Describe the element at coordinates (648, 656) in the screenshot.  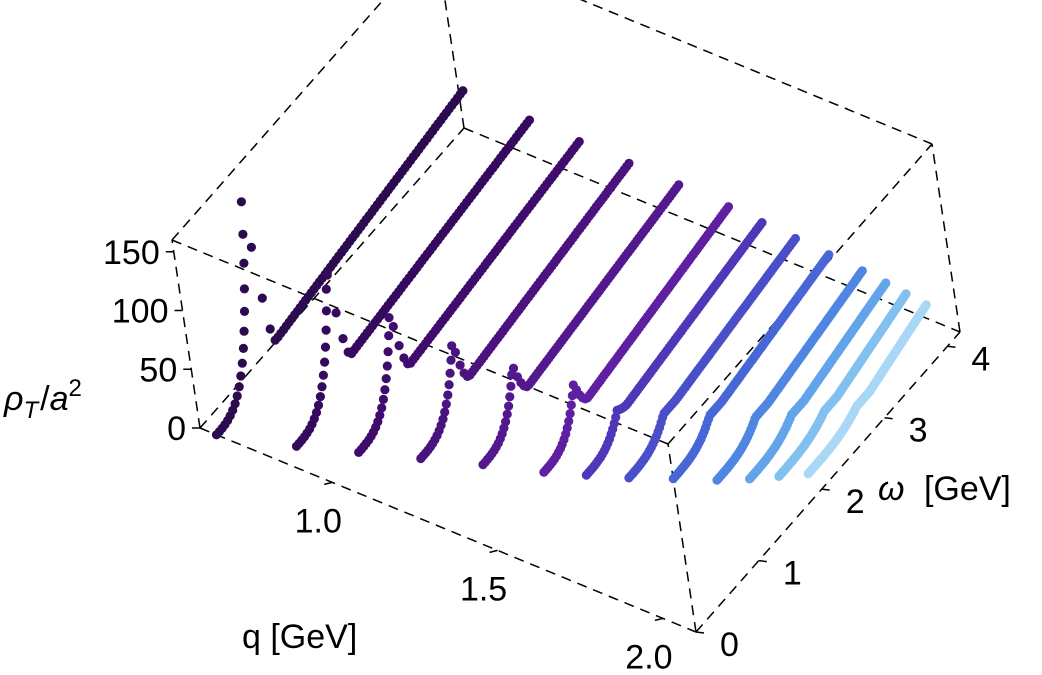
I see `x-tick-label: 2.0` at that location.